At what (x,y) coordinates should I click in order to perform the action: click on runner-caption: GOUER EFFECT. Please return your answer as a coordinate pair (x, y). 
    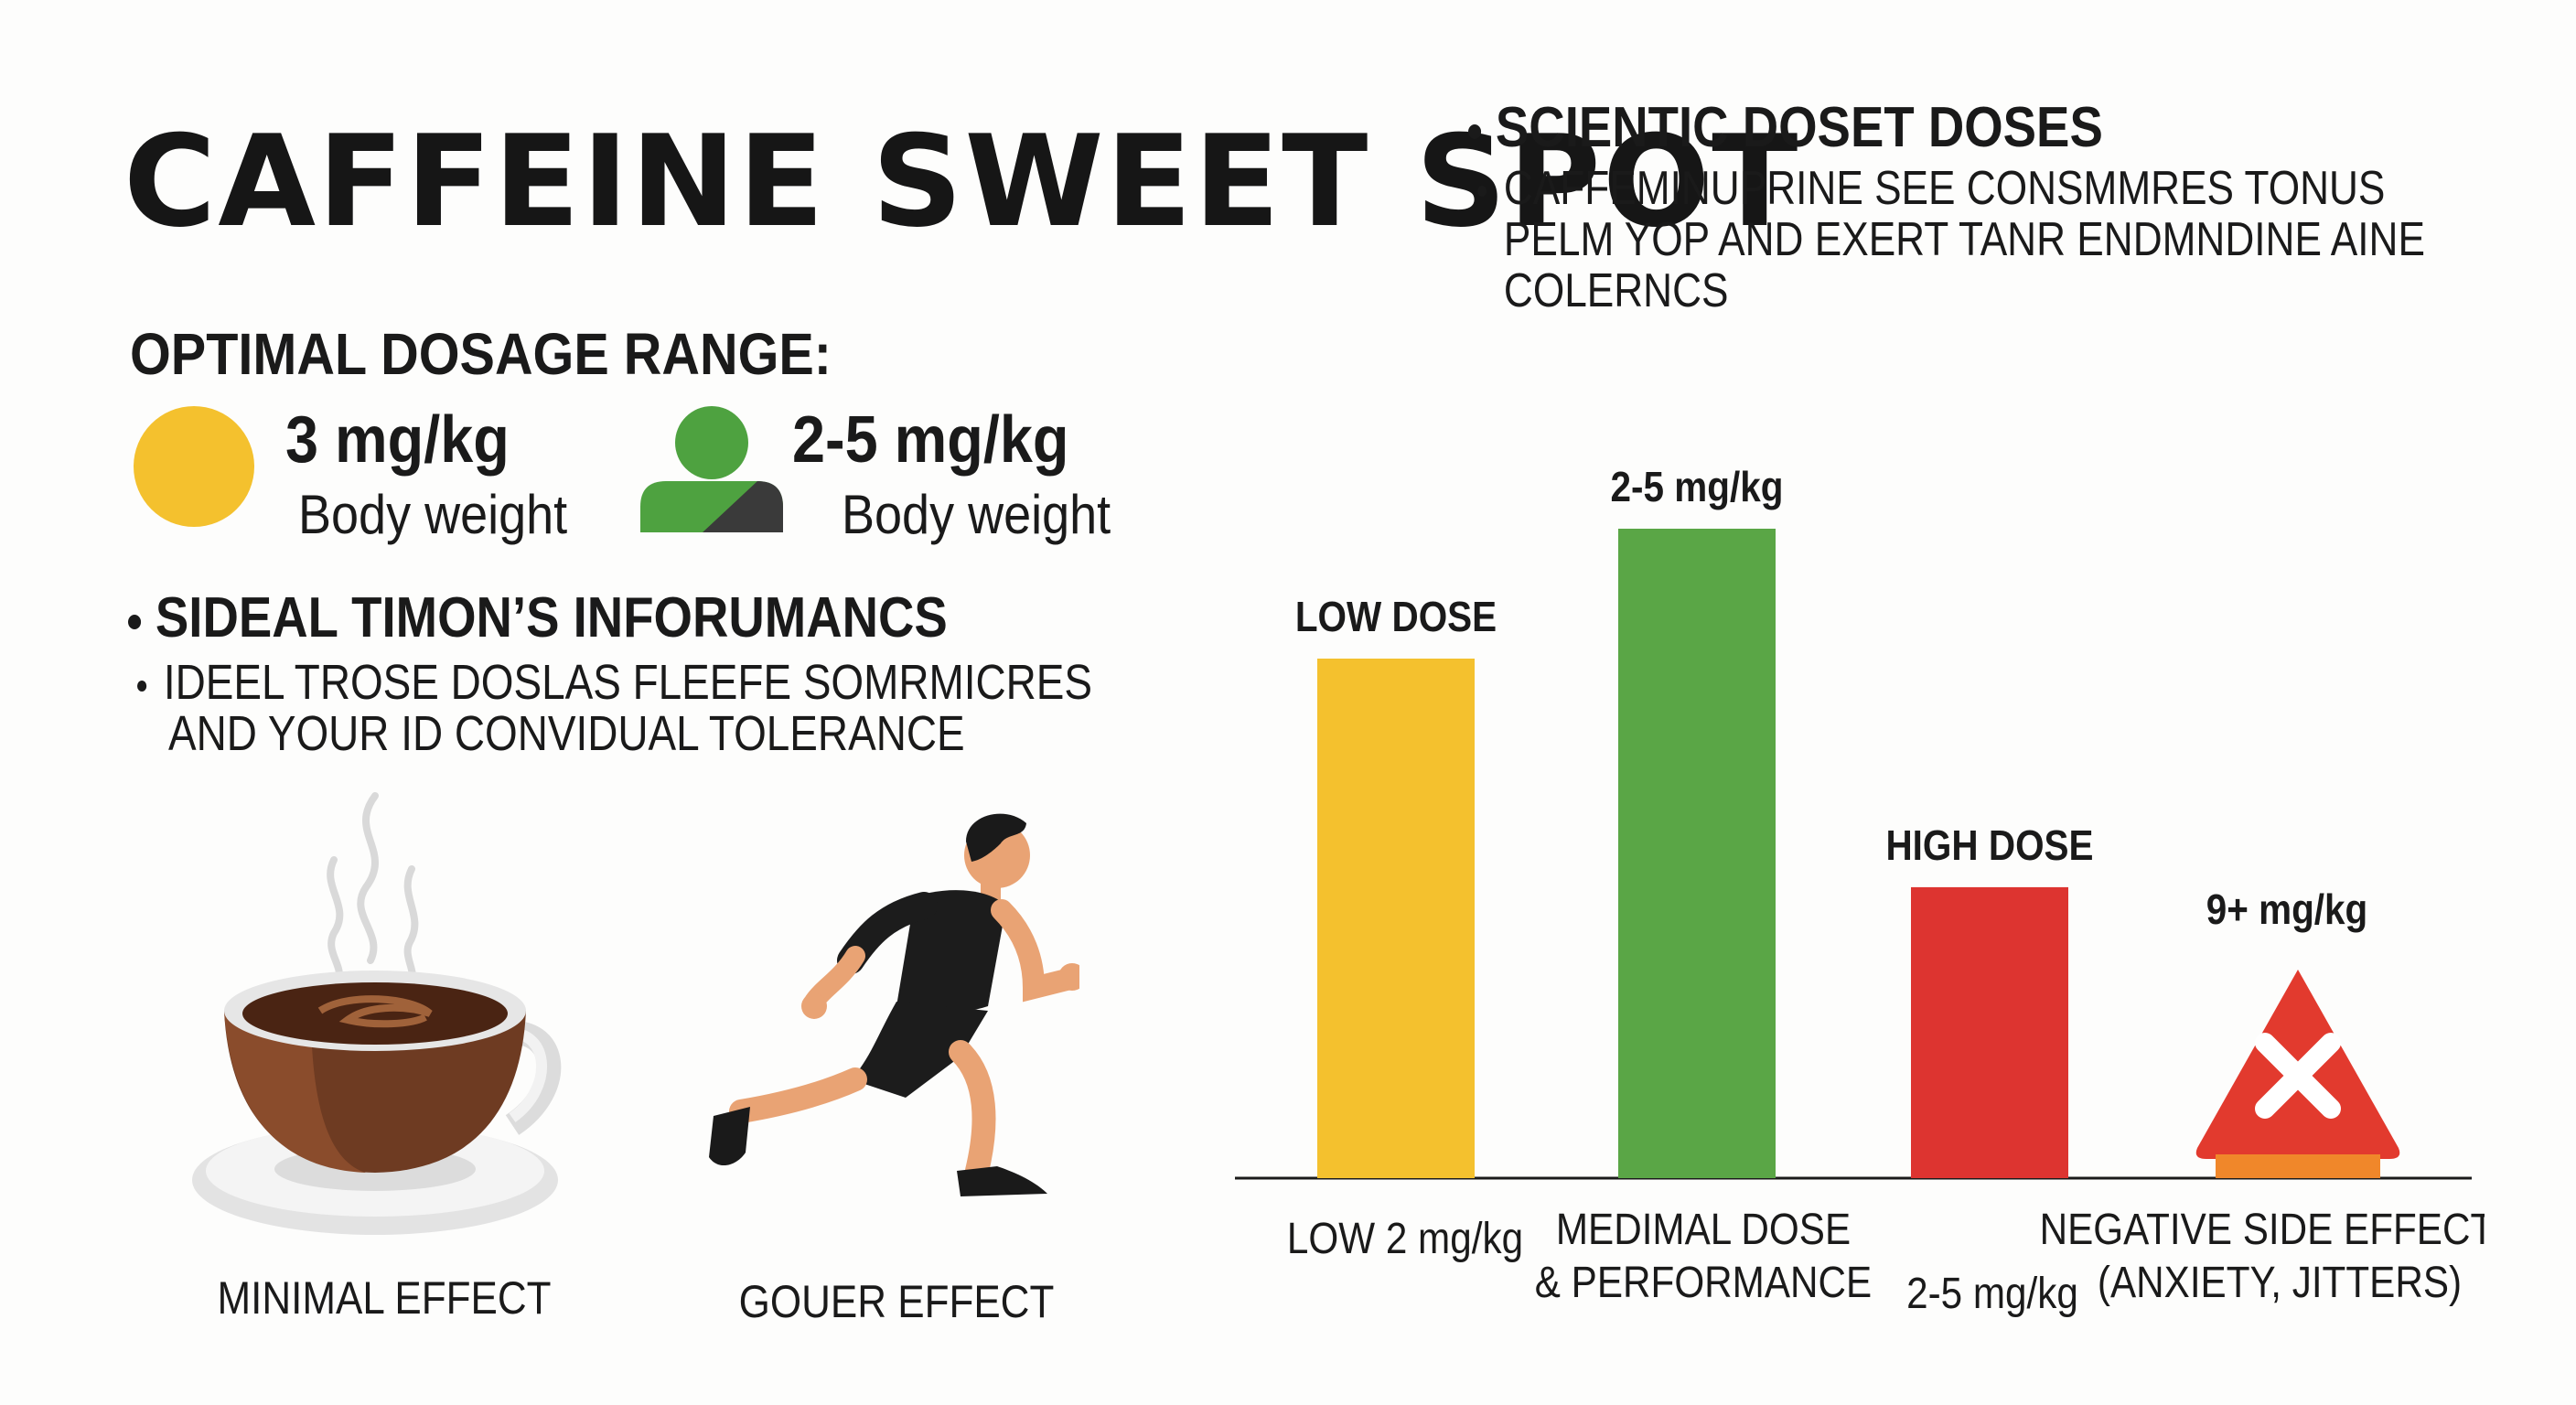
    Looking at the image, I should click on (897, 1301).